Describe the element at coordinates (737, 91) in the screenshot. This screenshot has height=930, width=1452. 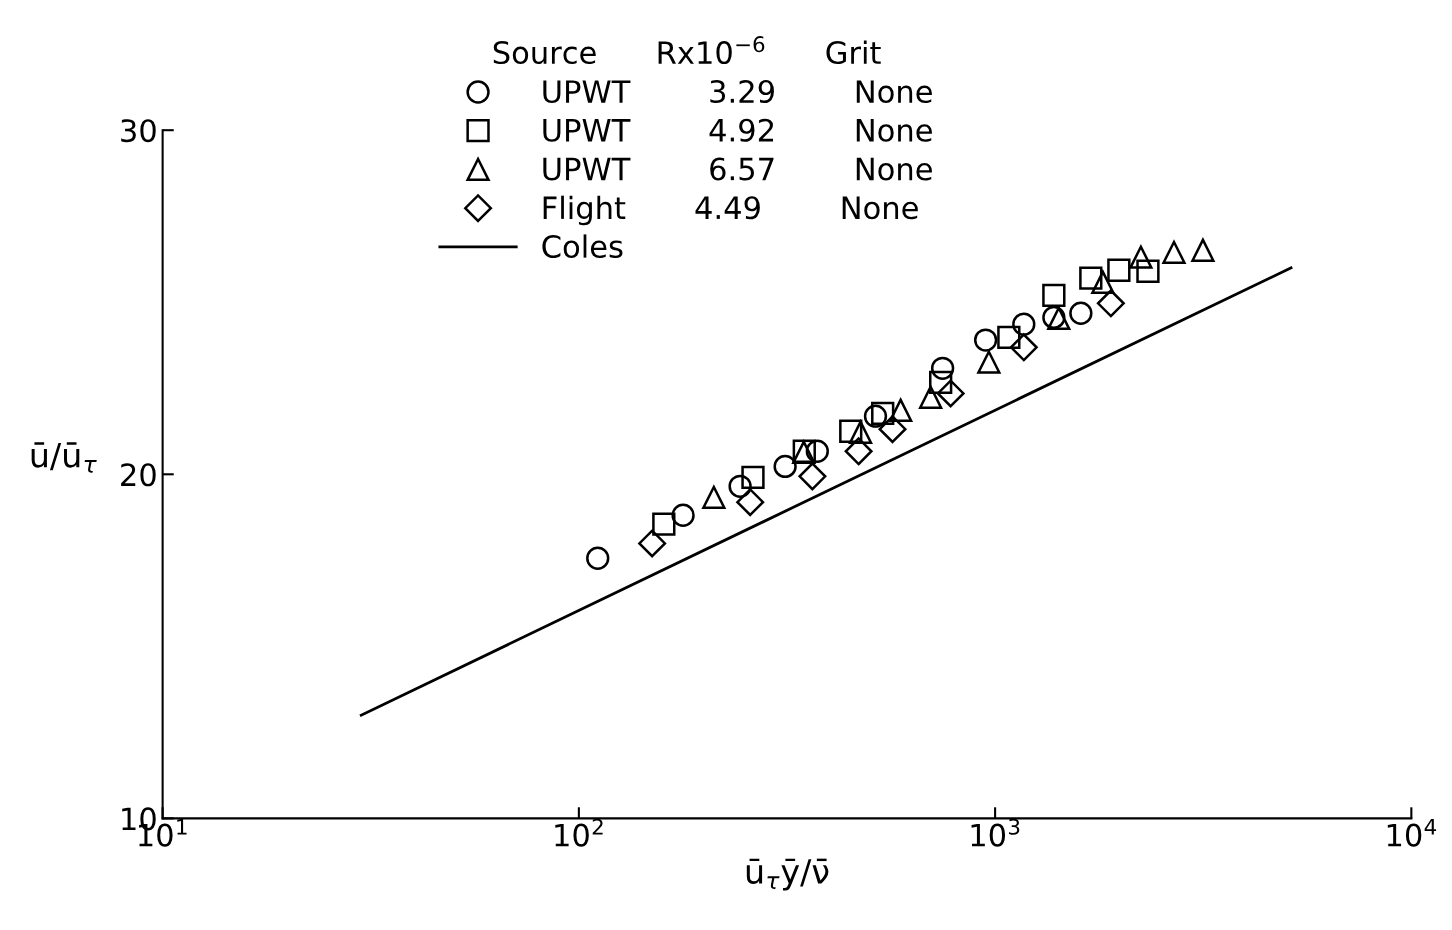
I see `legend-label: UPWT 3.29 None` at that location.